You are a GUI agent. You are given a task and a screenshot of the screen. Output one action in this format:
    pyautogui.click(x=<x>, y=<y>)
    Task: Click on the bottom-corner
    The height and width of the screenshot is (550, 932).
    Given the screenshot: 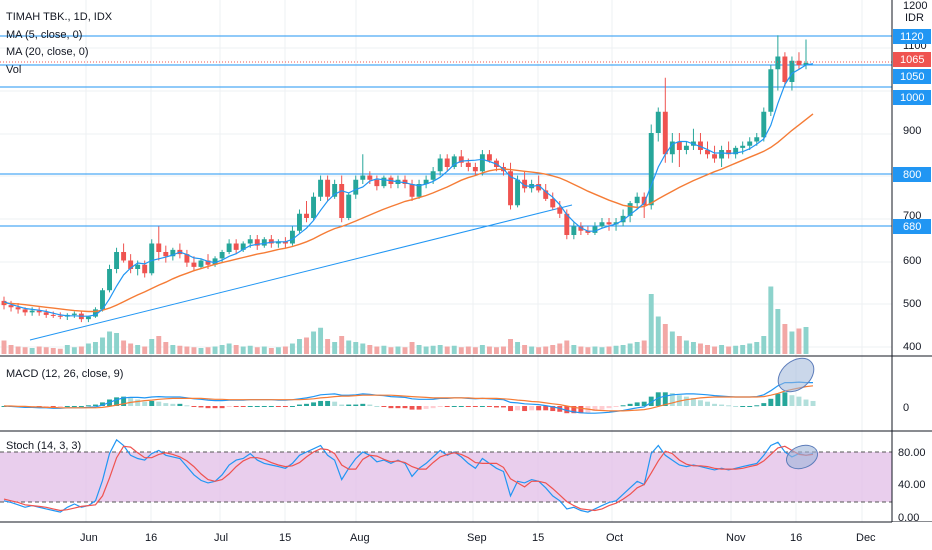 What is the action you would take?
    pyautogui.click(x=912, y=536)
    